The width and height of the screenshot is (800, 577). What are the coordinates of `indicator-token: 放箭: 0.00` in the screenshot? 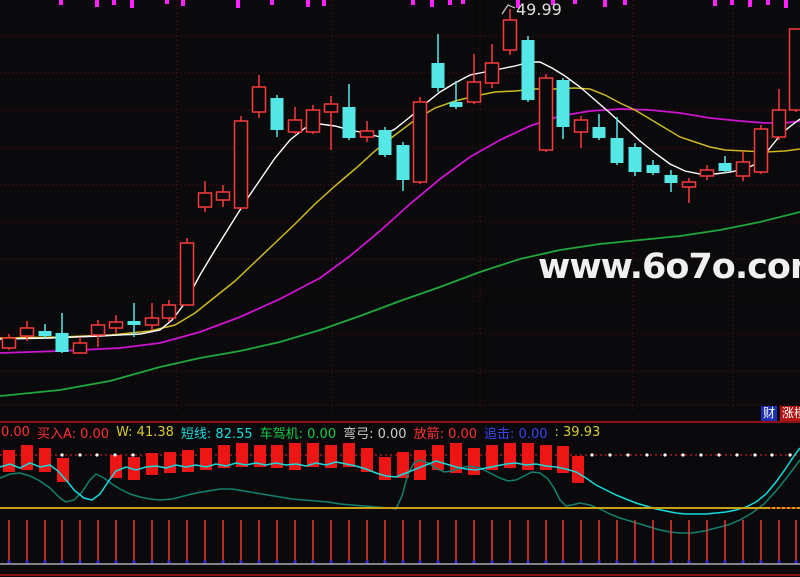 It's located at (445, 434).